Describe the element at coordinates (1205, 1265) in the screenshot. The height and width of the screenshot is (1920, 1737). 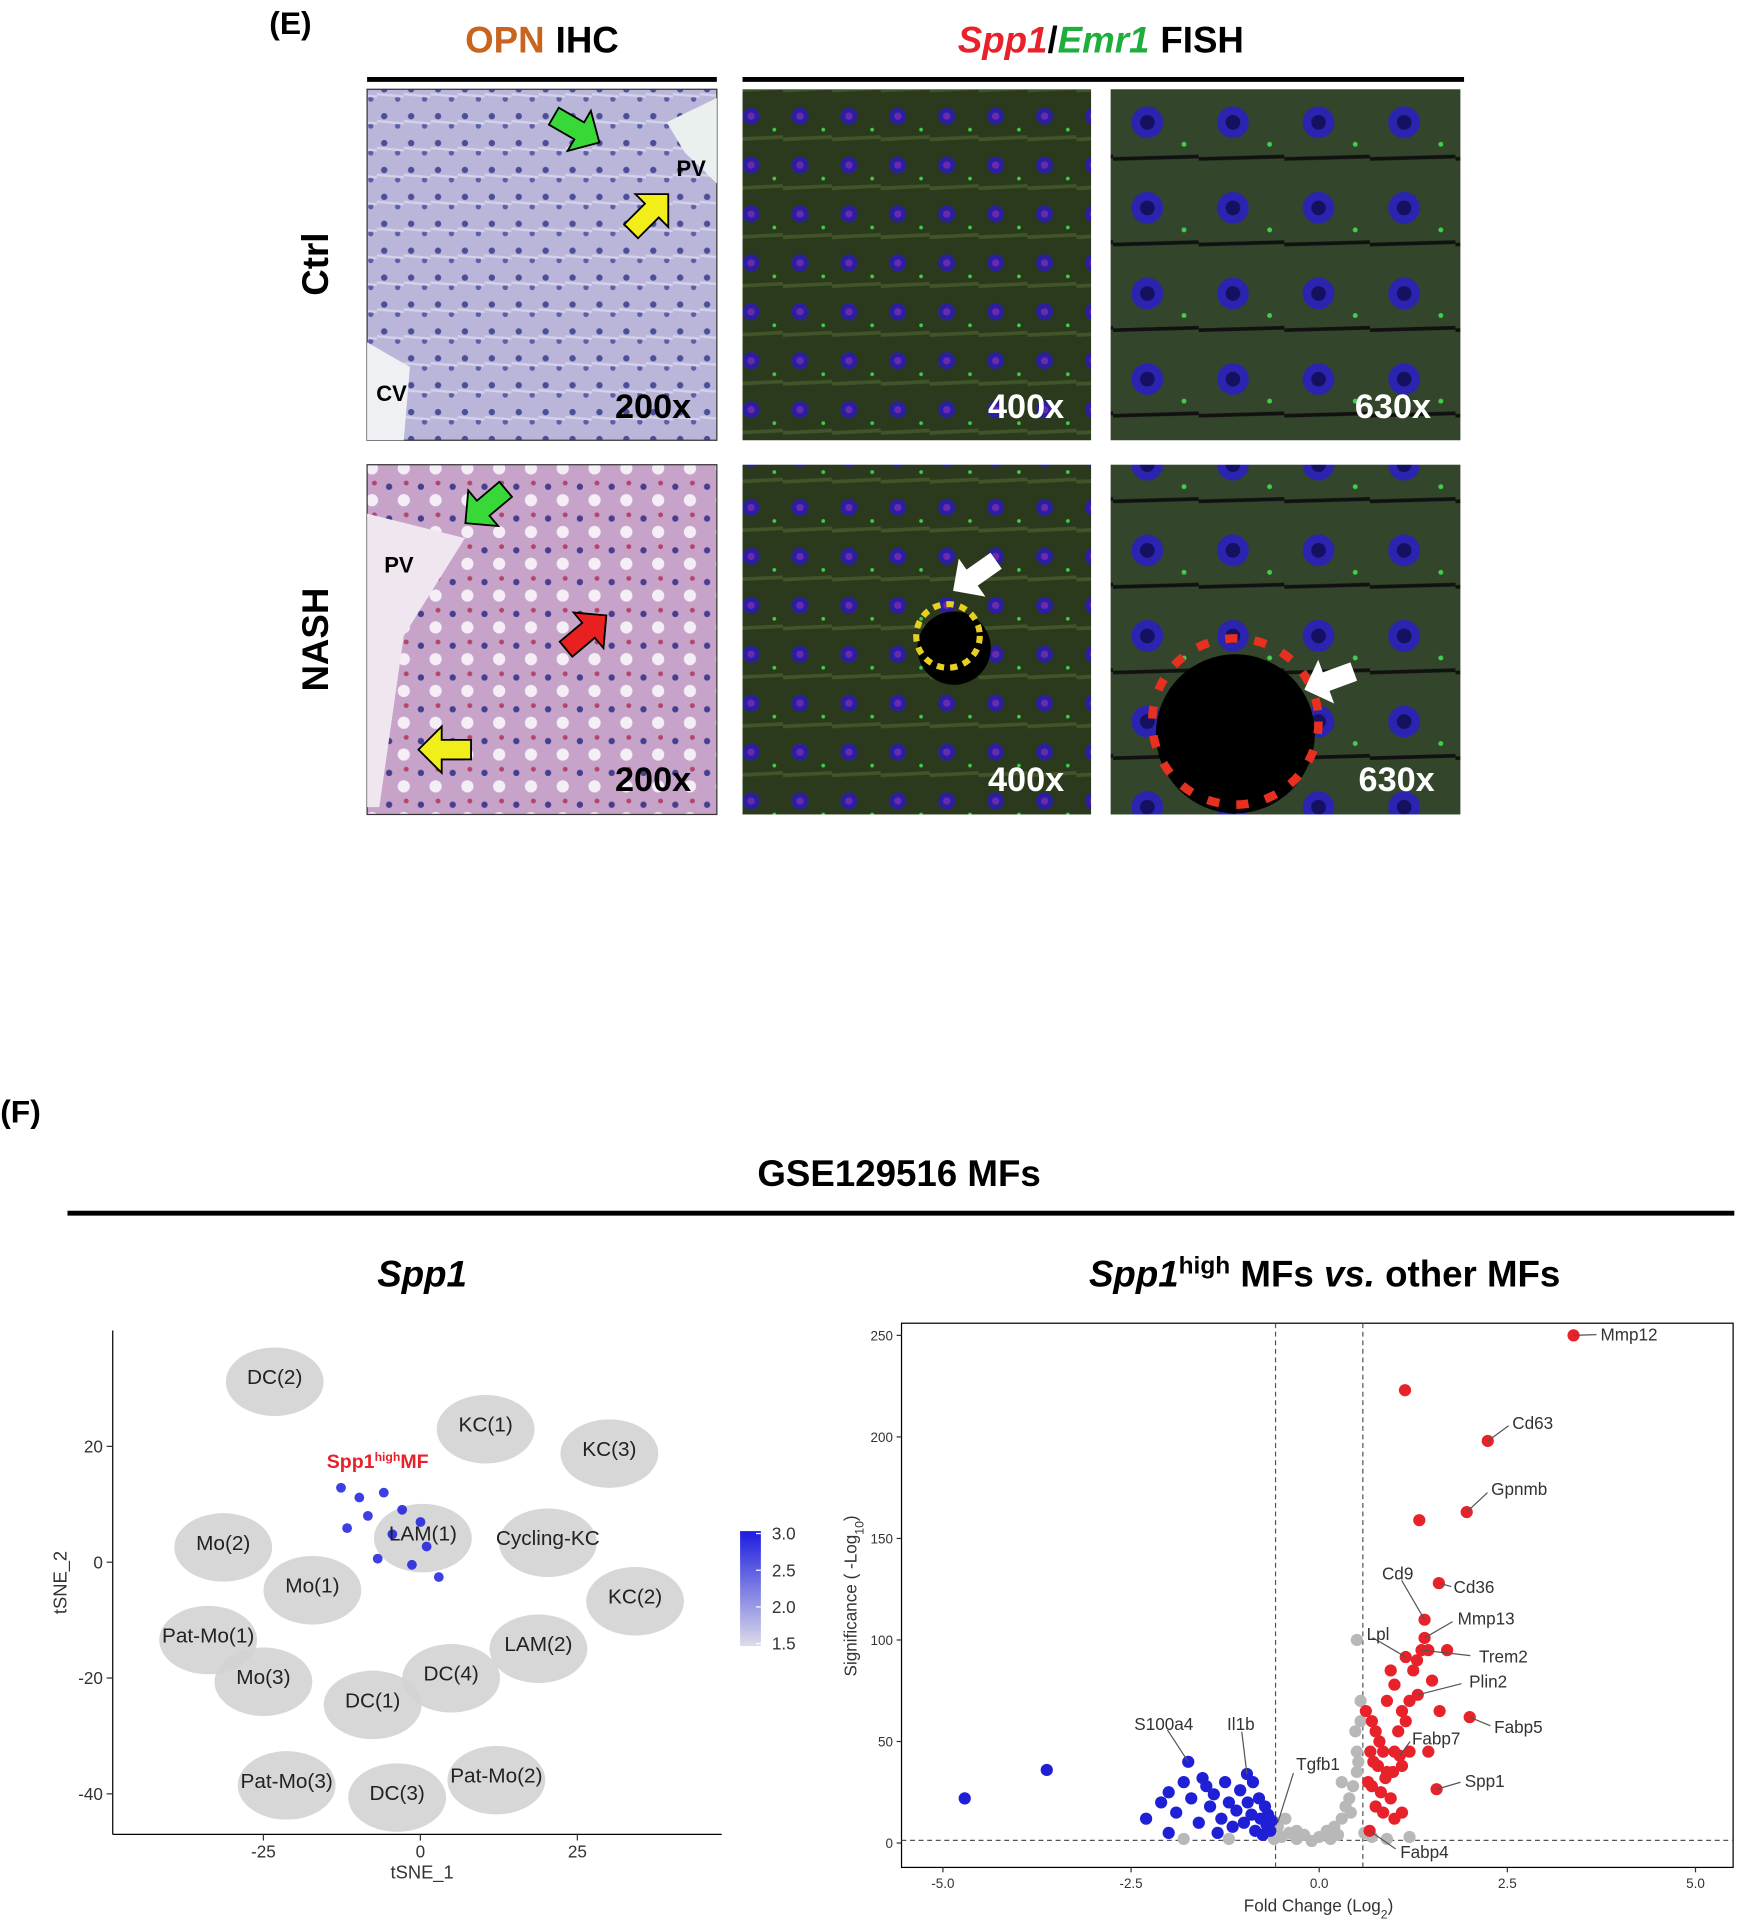
I see `title-part: high` at that location.